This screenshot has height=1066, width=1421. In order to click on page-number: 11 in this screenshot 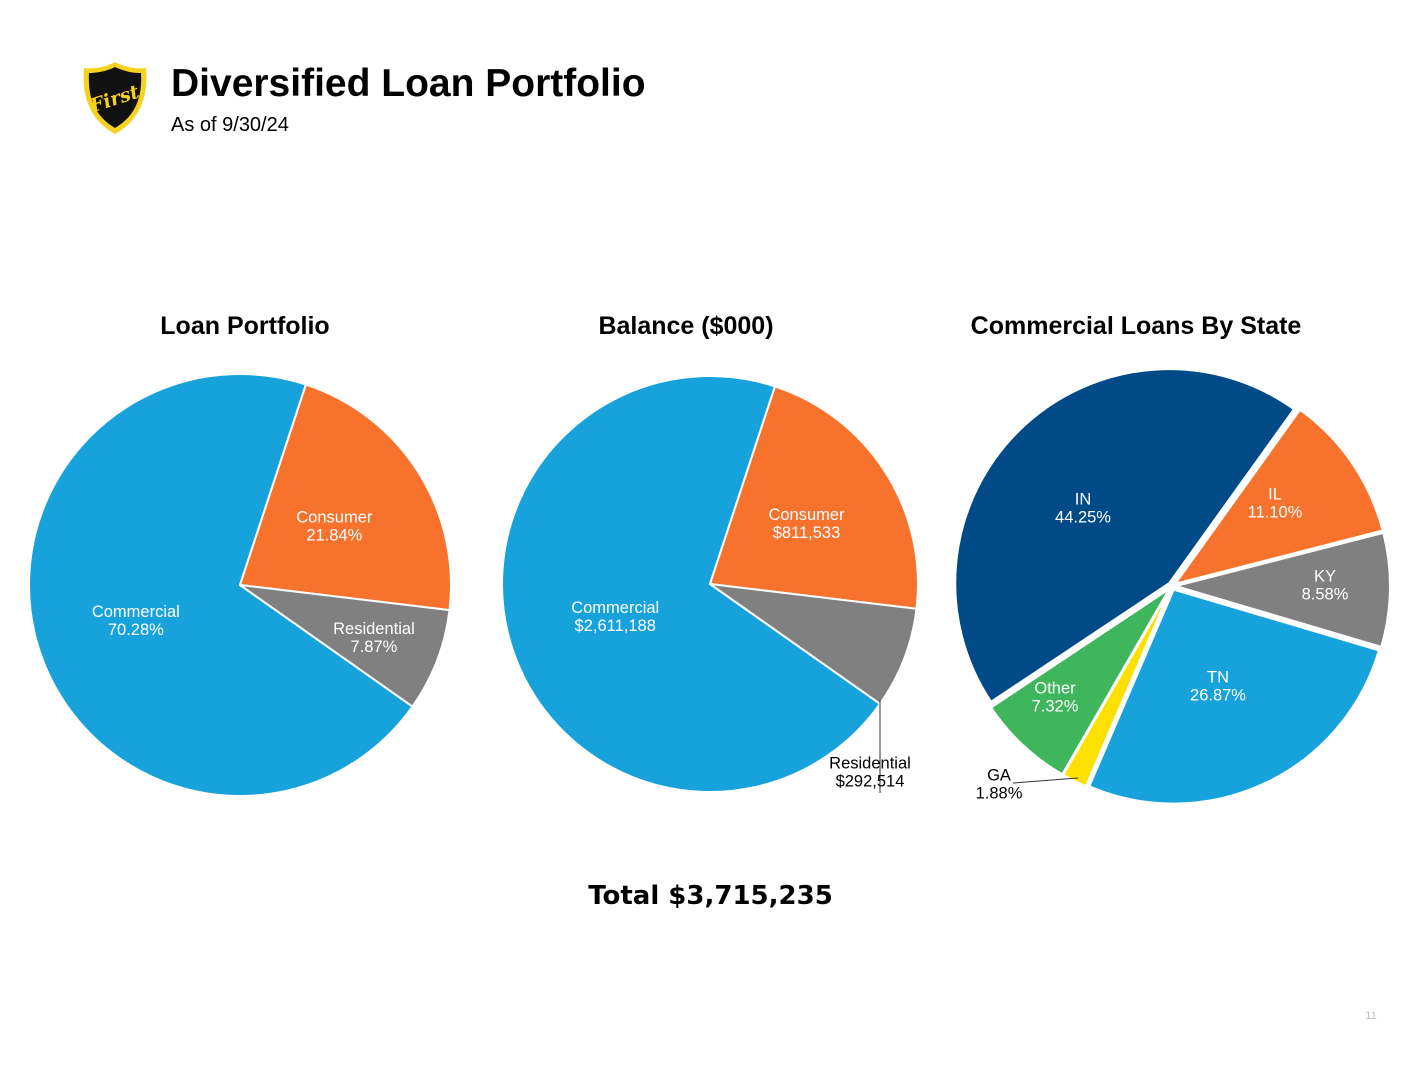, I will do `click(1371, 1016)`.